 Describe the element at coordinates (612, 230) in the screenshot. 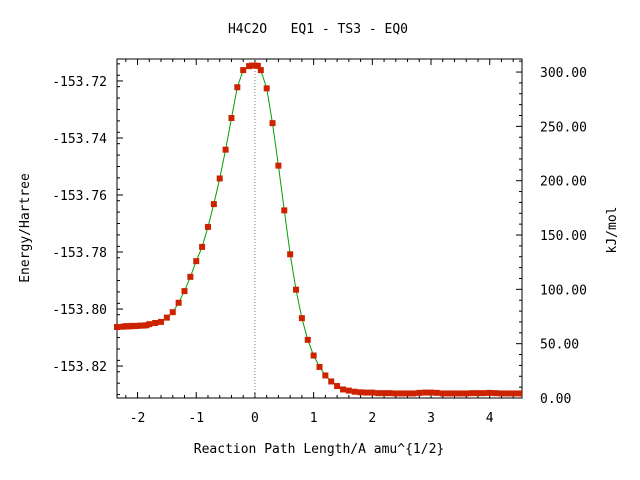

I see `y-axis-label-right: kJ/mol` at that location.